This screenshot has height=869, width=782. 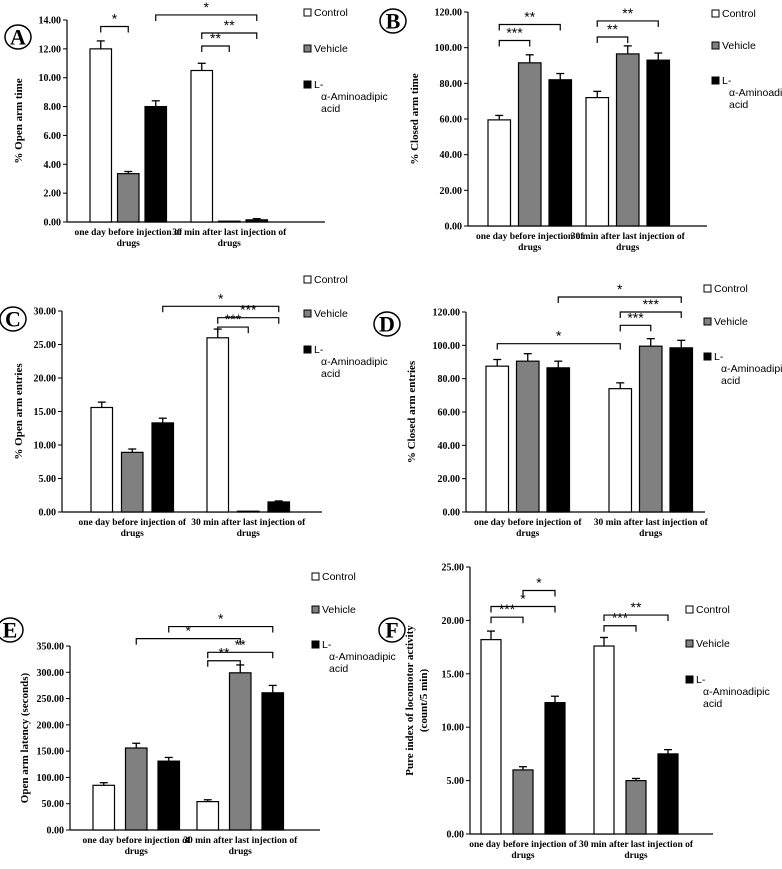 I want to click on panel-letter: D, so click(x=387, y=324).